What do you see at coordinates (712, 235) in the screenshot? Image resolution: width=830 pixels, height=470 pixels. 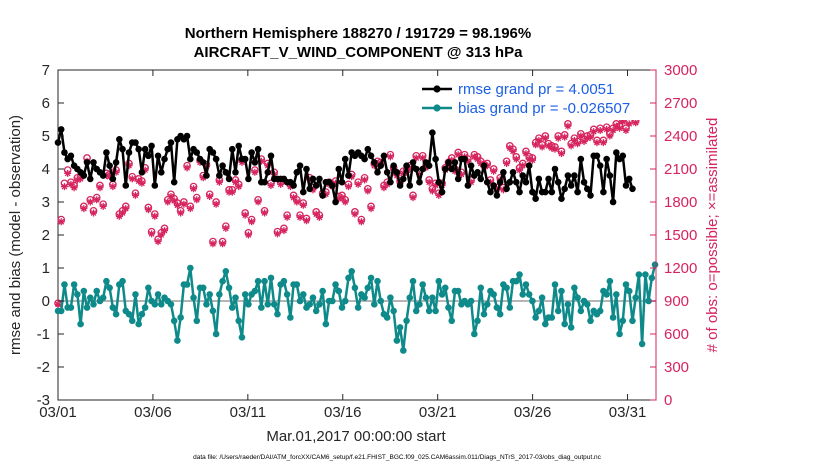 I see `y-axis-right-label: # of obs: o=possible; ×=assimilated` at bounding box center [712, 235].